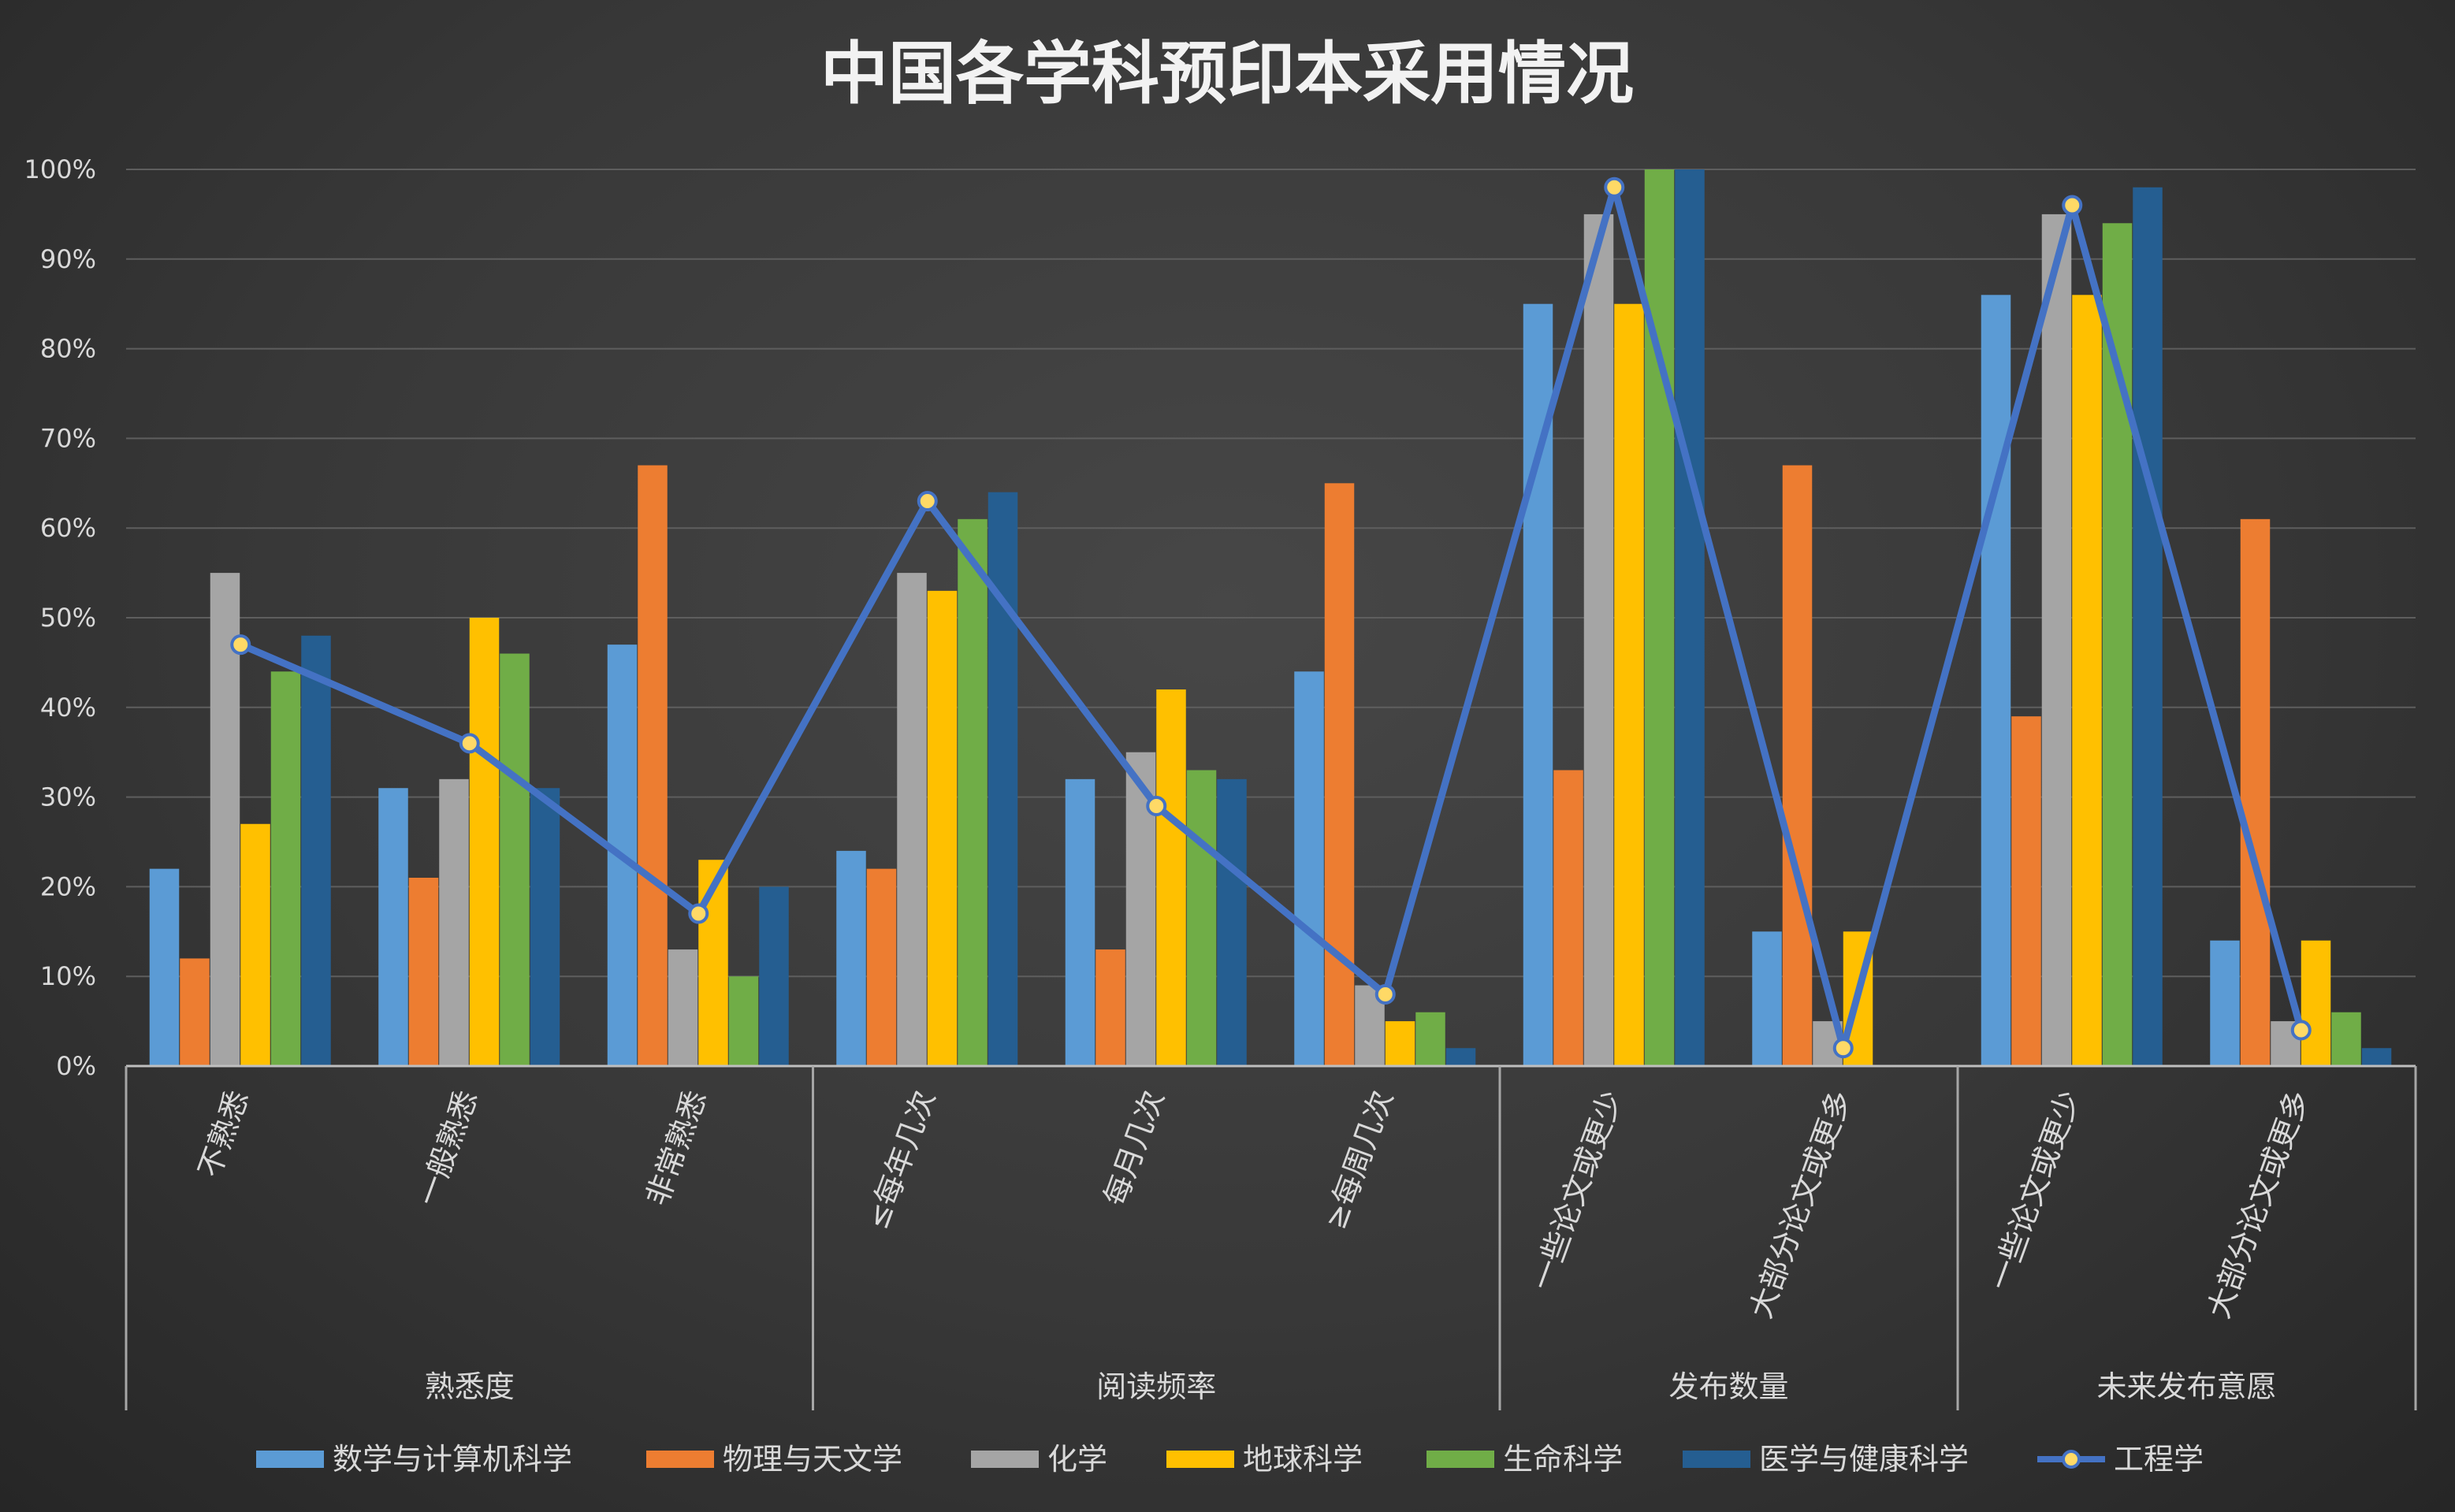 The image size is (2455, 1512). What do you see at coordinates (68, 976) in the screenshot?
I see `y-tick-label: 10%` at bounding box center [68, 976].